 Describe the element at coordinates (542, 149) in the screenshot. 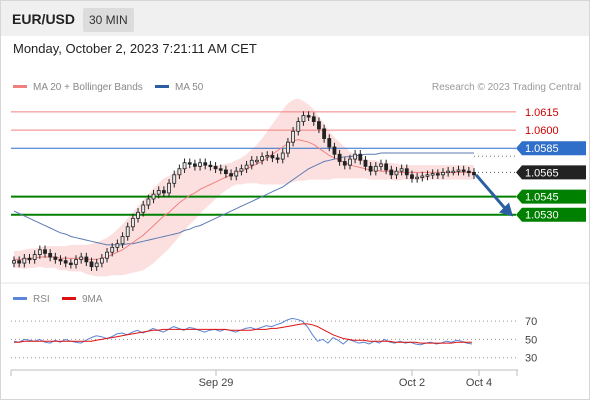

I see `pivot-price-label: 1.0585` at that location.